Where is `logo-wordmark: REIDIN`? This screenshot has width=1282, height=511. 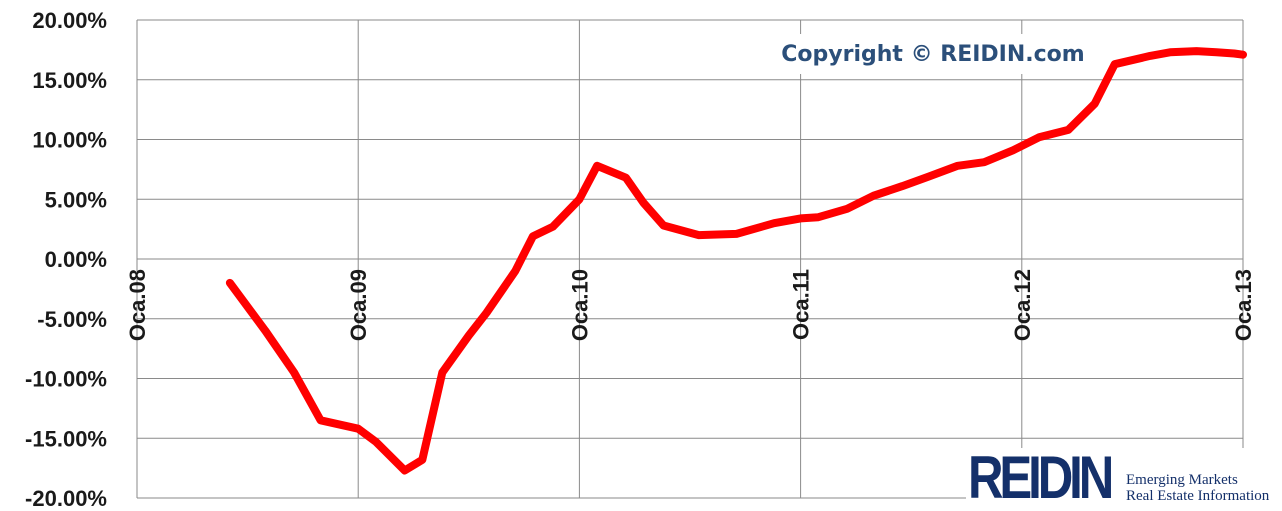
logo-wordmark: REIDIN is located at coordinates (1041, 477).